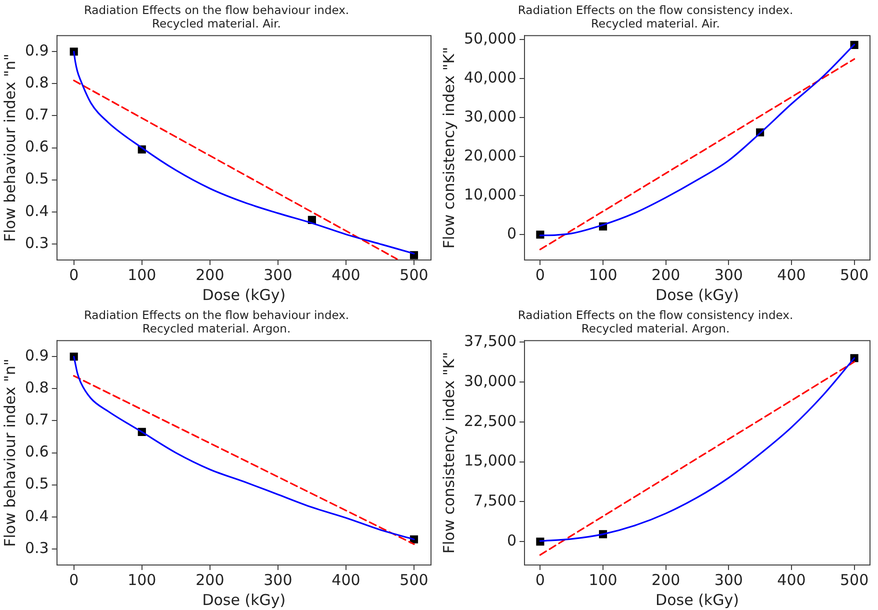  Describe the element at coordinates (656, 16) in the screenshot. I see `chart-title: Radiation Effects on the flow consistency index. Recycled material. Air.` at that location.